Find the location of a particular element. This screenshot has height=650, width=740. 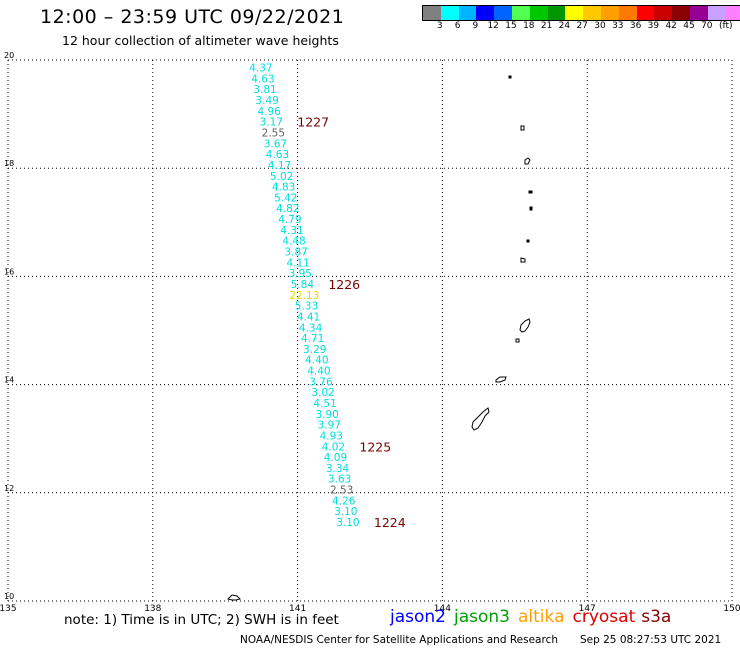

legend-tick-label: 39 is located at coordinates (653, 26).